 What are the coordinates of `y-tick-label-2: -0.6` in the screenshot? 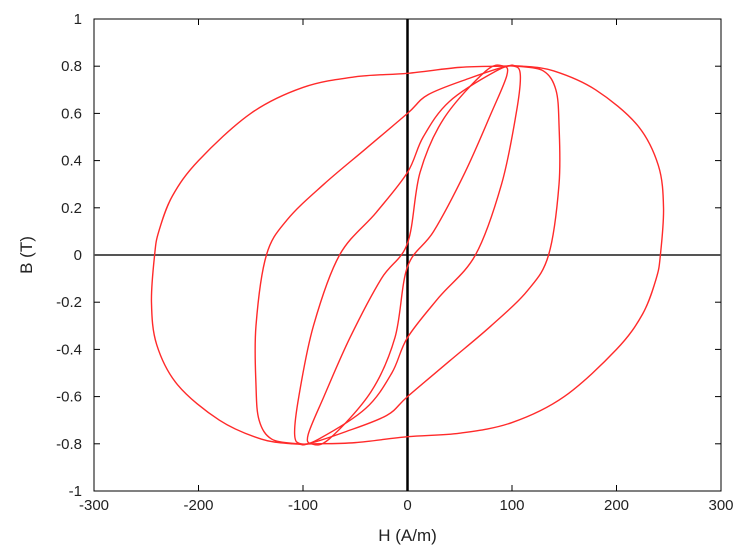 It's located at (69, 397).